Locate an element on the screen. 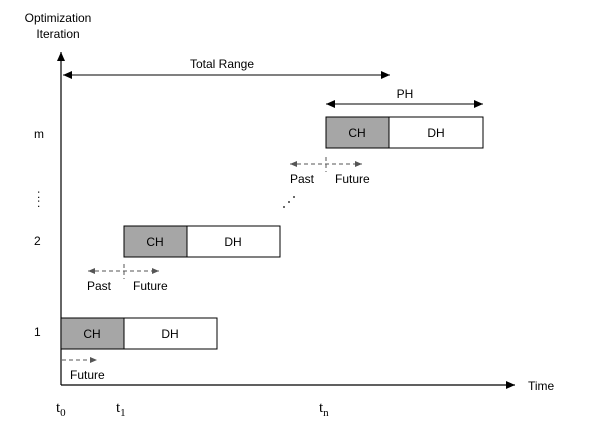 Image resolution: width=591 pixels, height=430 pixels. past-label-m: Past is located at coordinates (302, 179).